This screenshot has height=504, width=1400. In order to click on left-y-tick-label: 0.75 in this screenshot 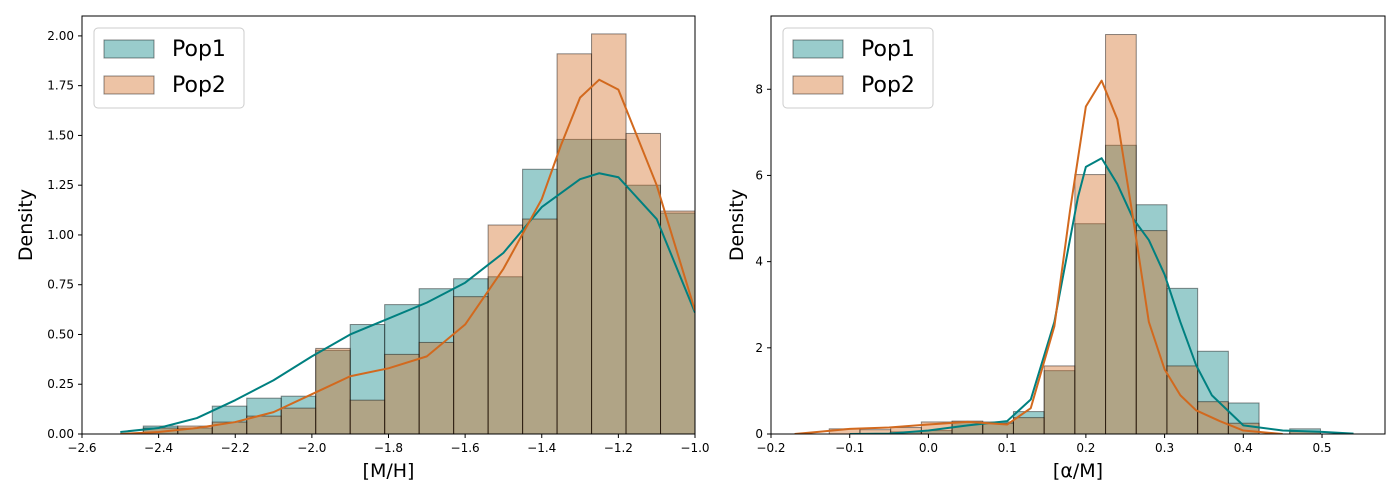, I will do `click(60, 285)`.